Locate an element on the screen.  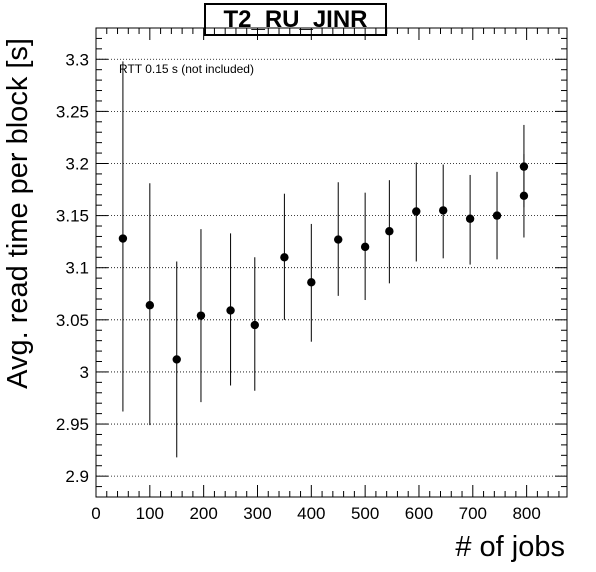
x-tick-label: 100 is located at coordinates (150, 513).